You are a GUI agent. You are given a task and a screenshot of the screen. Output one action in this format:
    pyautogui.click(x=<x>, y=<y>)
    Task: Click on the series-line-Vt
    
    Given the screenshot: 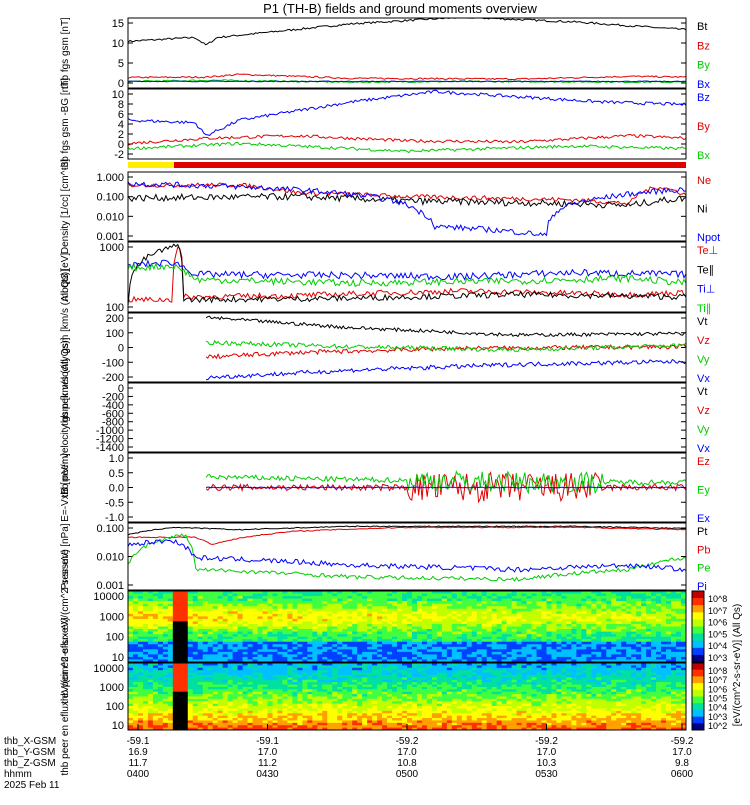 What is the action you would take?
    pyautogui.click(x=446, y=326)
    